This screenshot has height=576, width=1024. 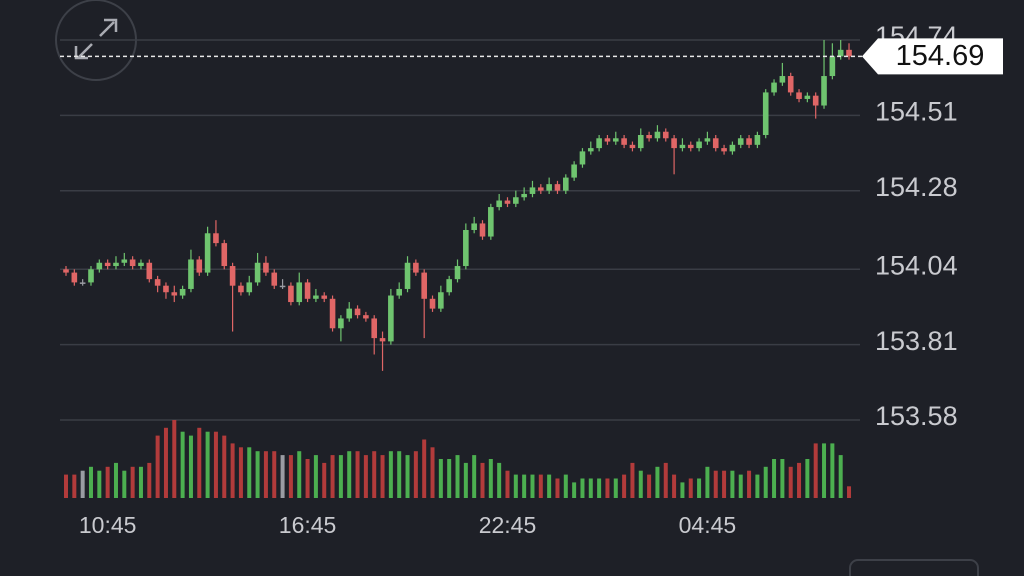 I want to click on y-tick-label: 153.58, so click(x=916, y=416).